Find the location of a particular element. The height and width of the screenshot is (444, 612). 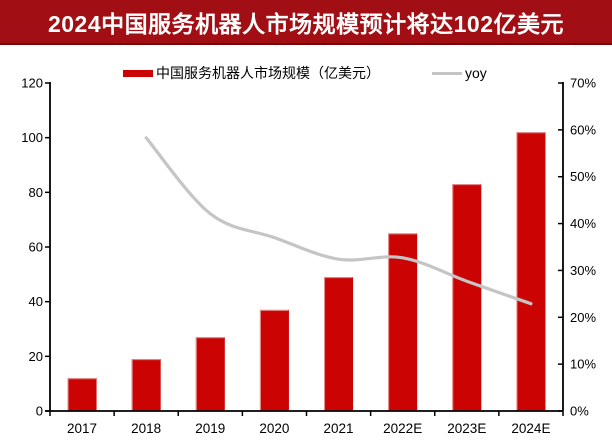

bar-2019 is located at coordinates (210, 374).